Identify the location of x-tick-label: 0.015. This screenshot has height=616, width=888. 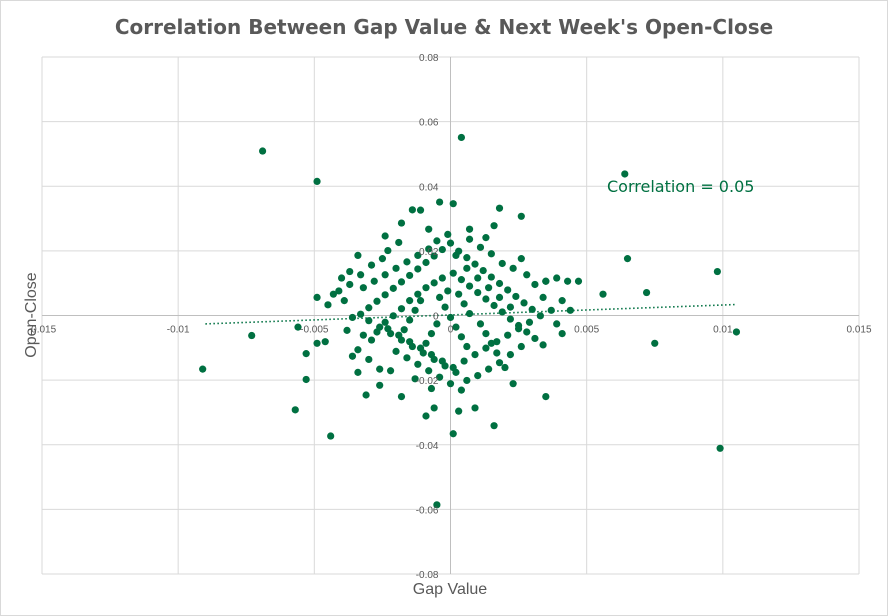
(858, 330).